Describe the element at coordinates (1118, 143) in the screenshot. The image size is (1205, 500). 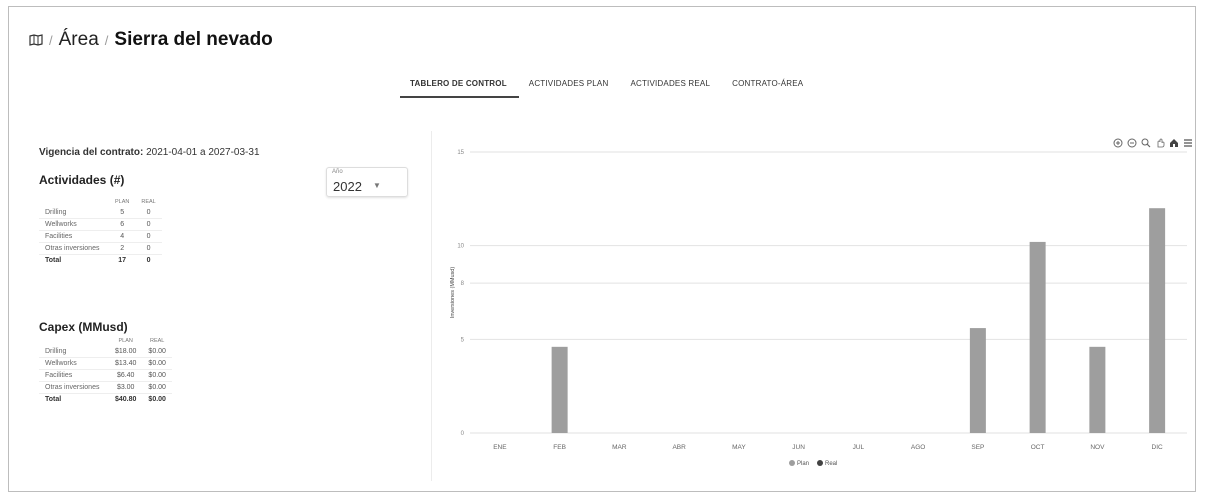
I see `zoom-in-icon` at that location.